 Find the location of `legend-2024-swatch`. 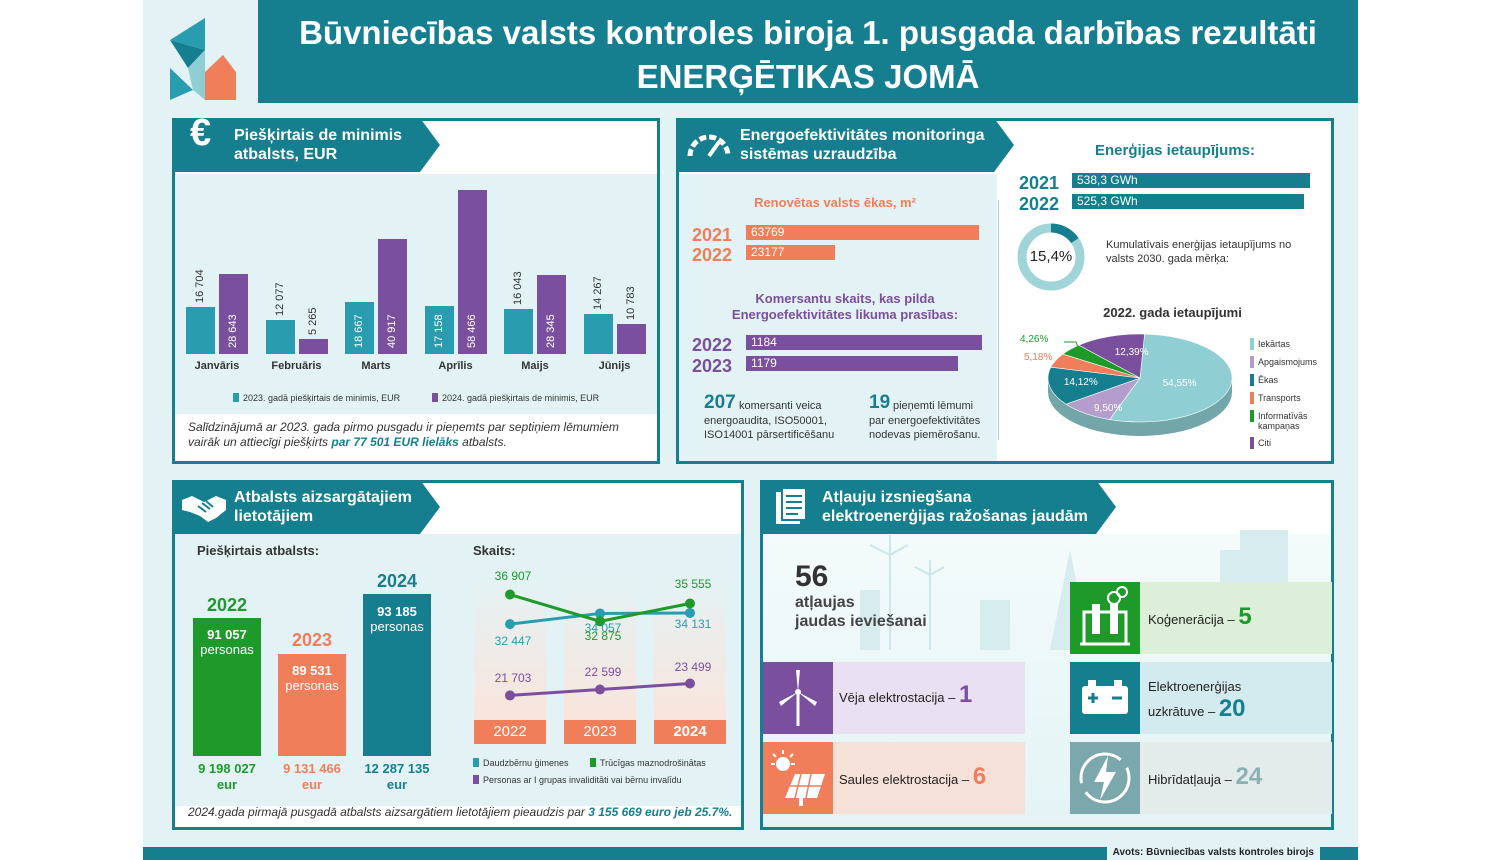

legend-2024-swatch is located at coordinates (435, 397).